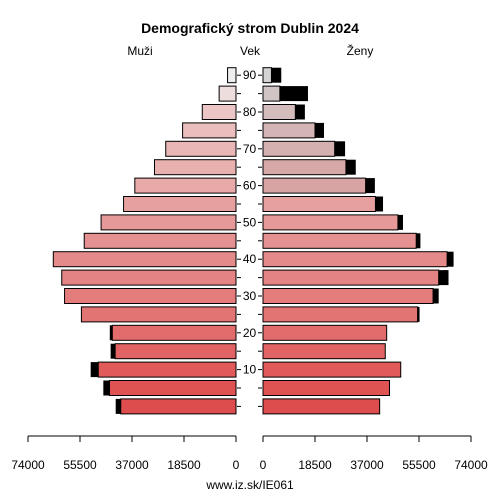 This screenshot has height=500, width=500. I want to click on age-tick-label-90: 90, so click(250, 75).